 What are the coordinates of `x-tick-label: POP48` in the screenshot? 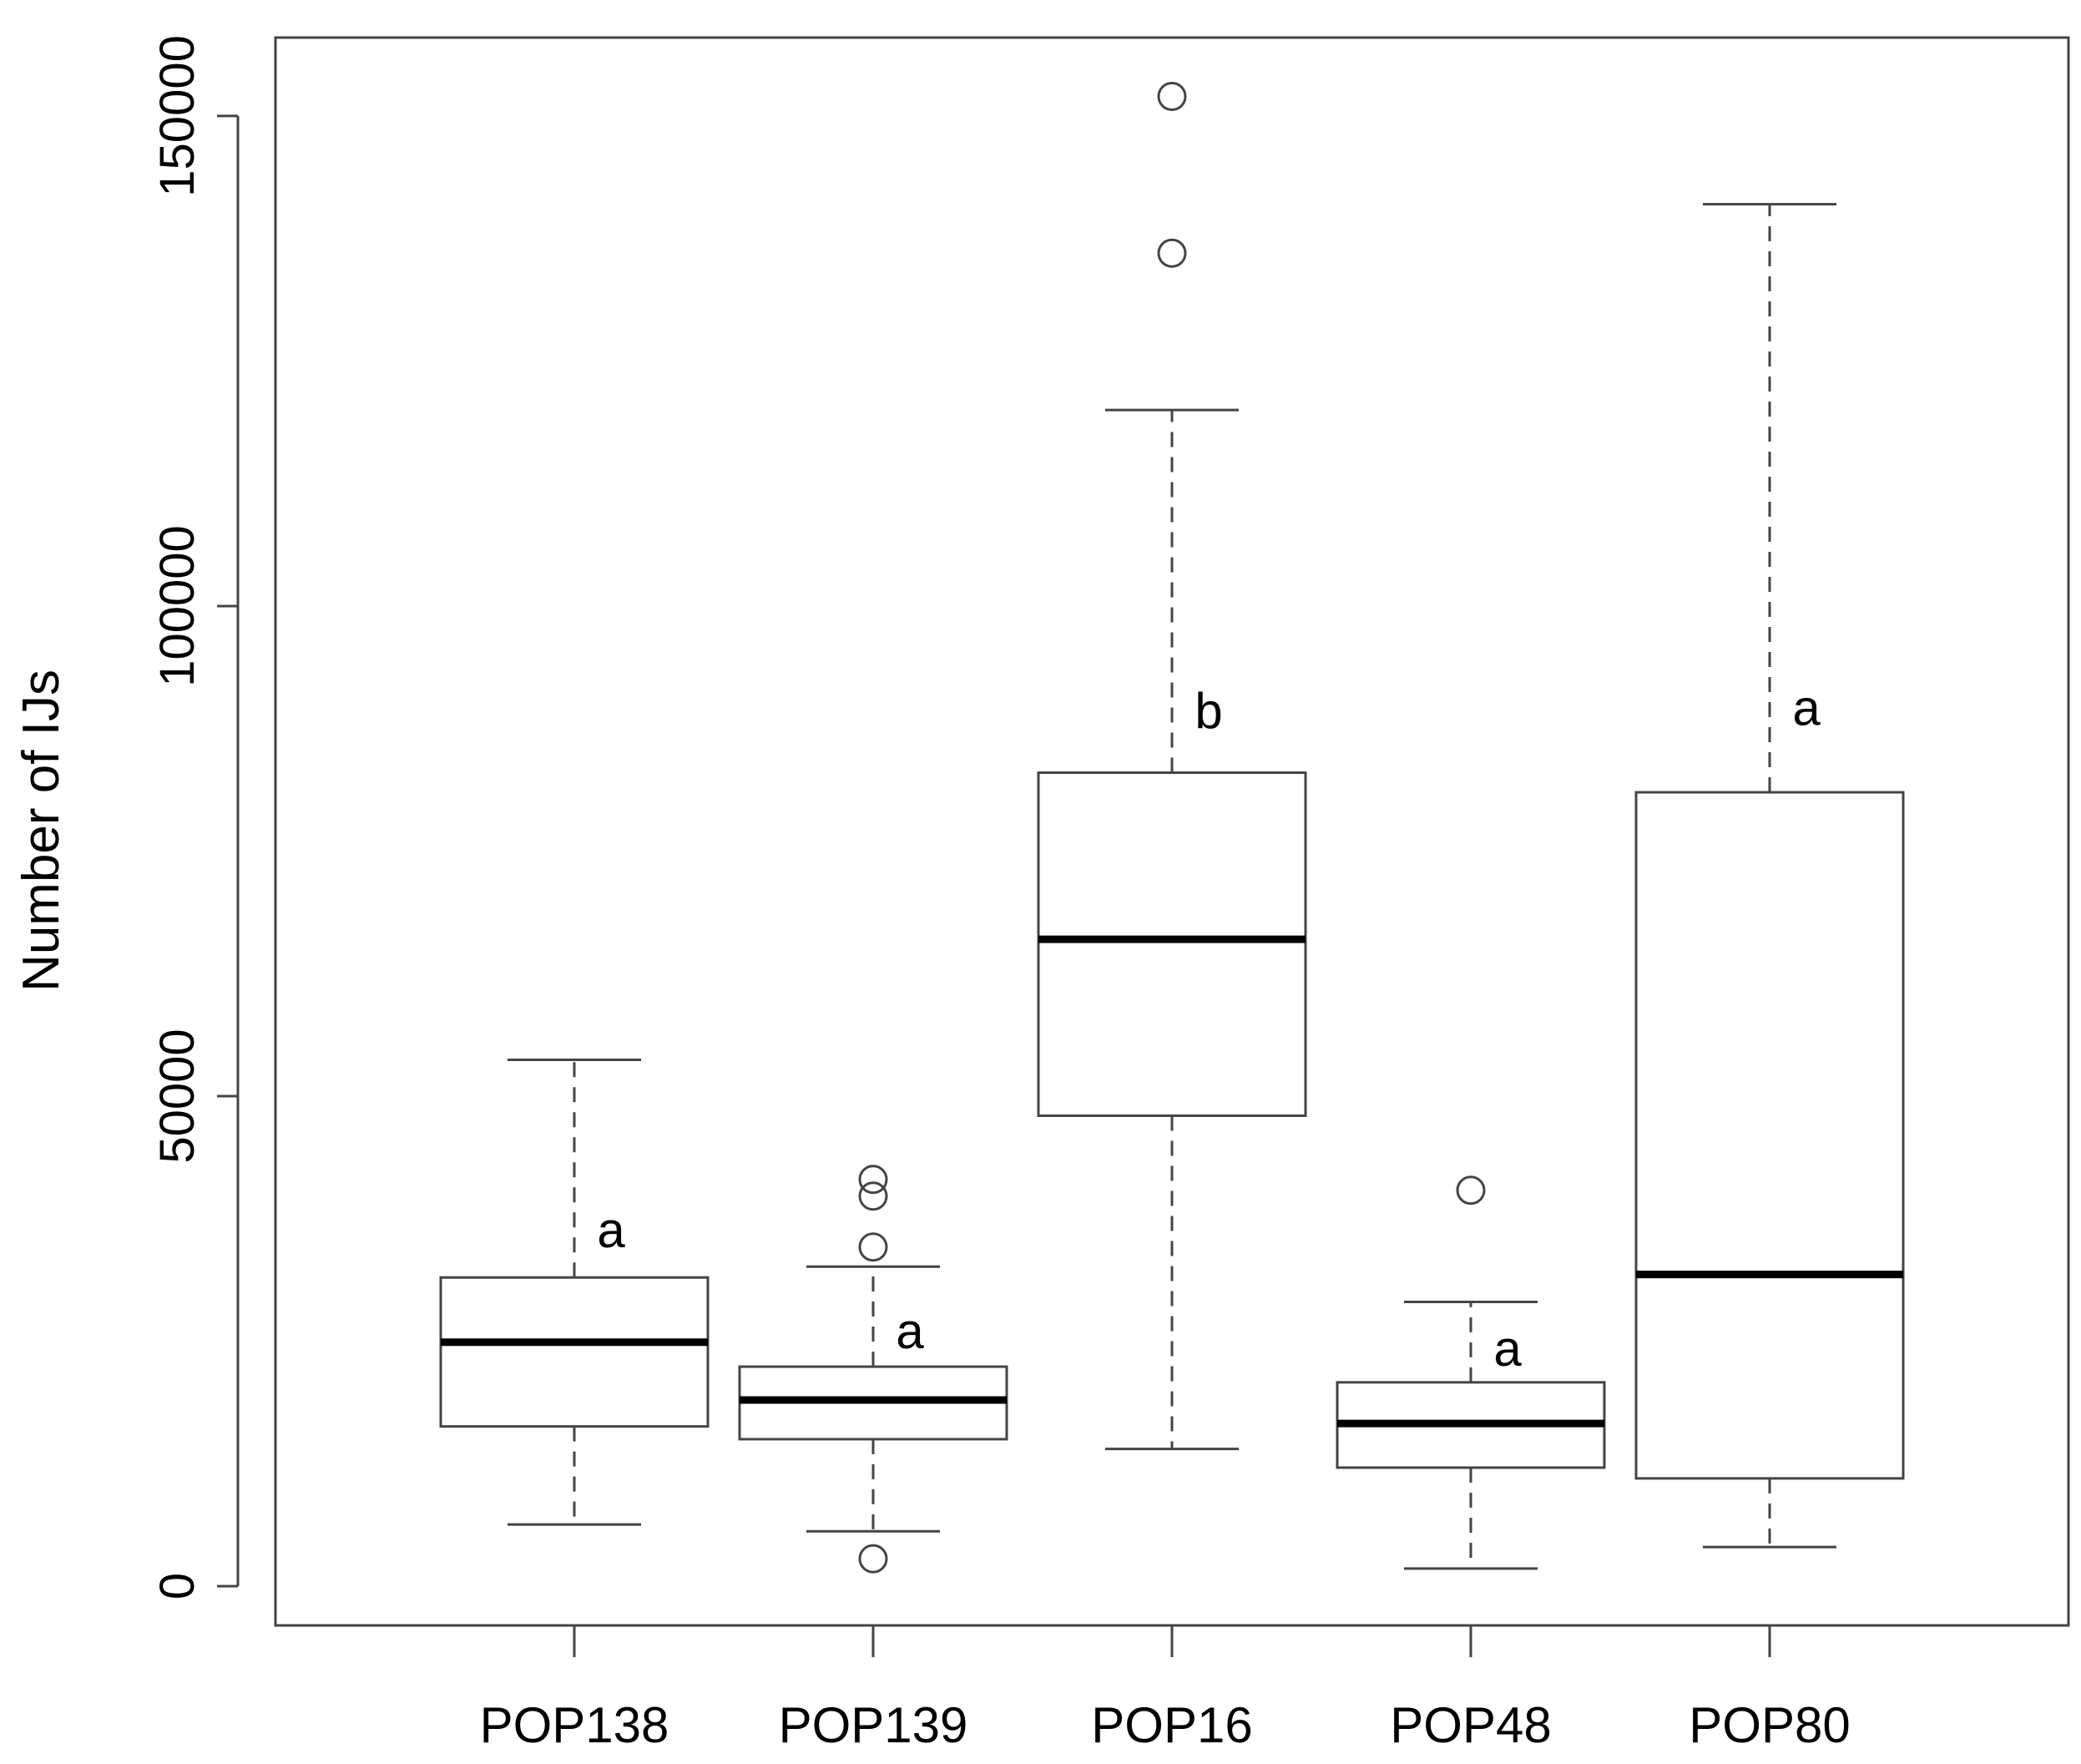 It's located at (1470, 1725).